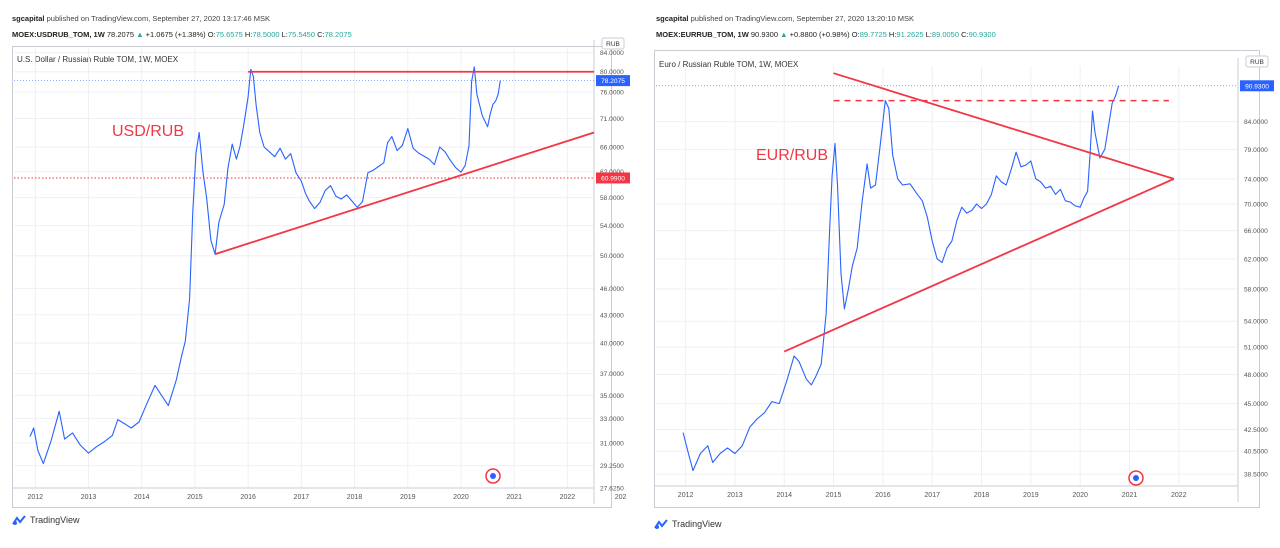  Describe the element at coordinates (1256, 452) in the screenshot. I see `y-tick-label: 40.5000` at that location.